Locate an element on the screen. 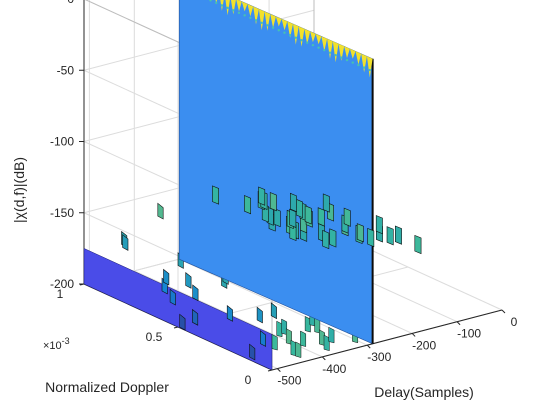 The width and height of the screenshot is (560, 420). z-axis-label: |χ(d,f)|(dB) is located at coordinates (19, 190).